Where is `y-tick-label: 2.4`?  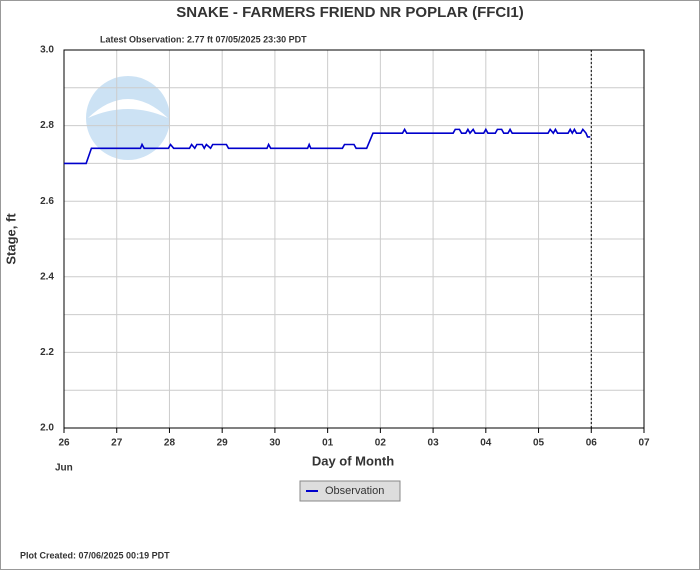
y-tick-label: 2.4 is located at coordinates (47, 276).